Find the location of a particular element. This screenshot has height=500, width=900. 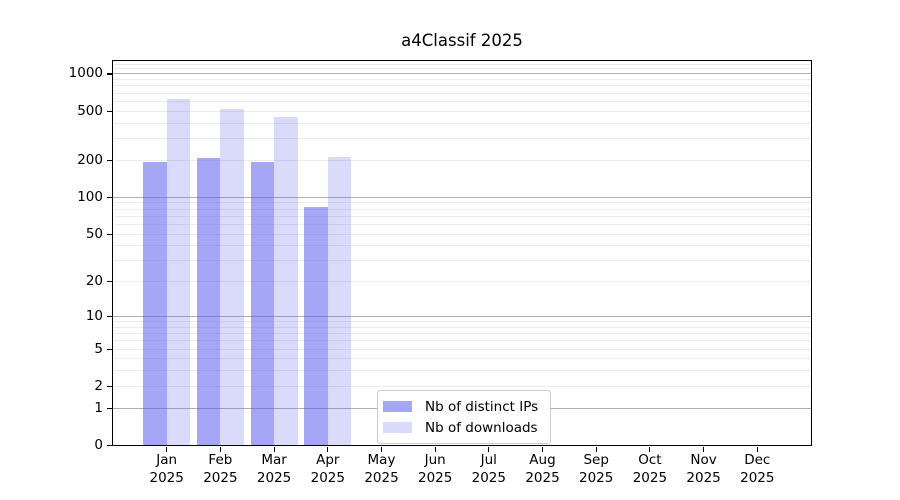

x-axis-tick-label: Aug 2025 is located at coordinates (542, 469).